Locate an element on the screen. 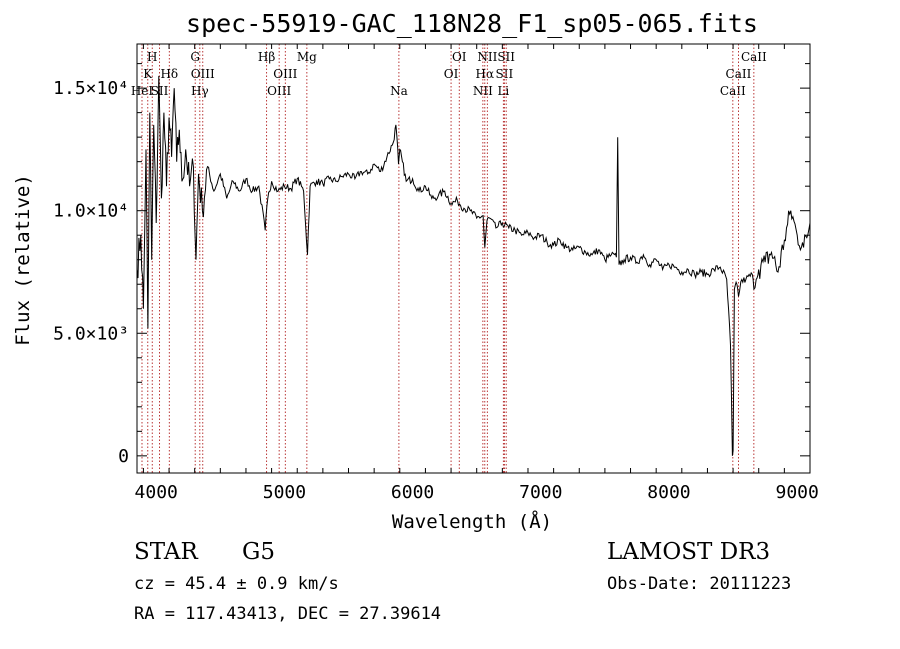 This screenshot has width=900, height=649. line-marker-label: Hα is located at coordinates (484, 74).